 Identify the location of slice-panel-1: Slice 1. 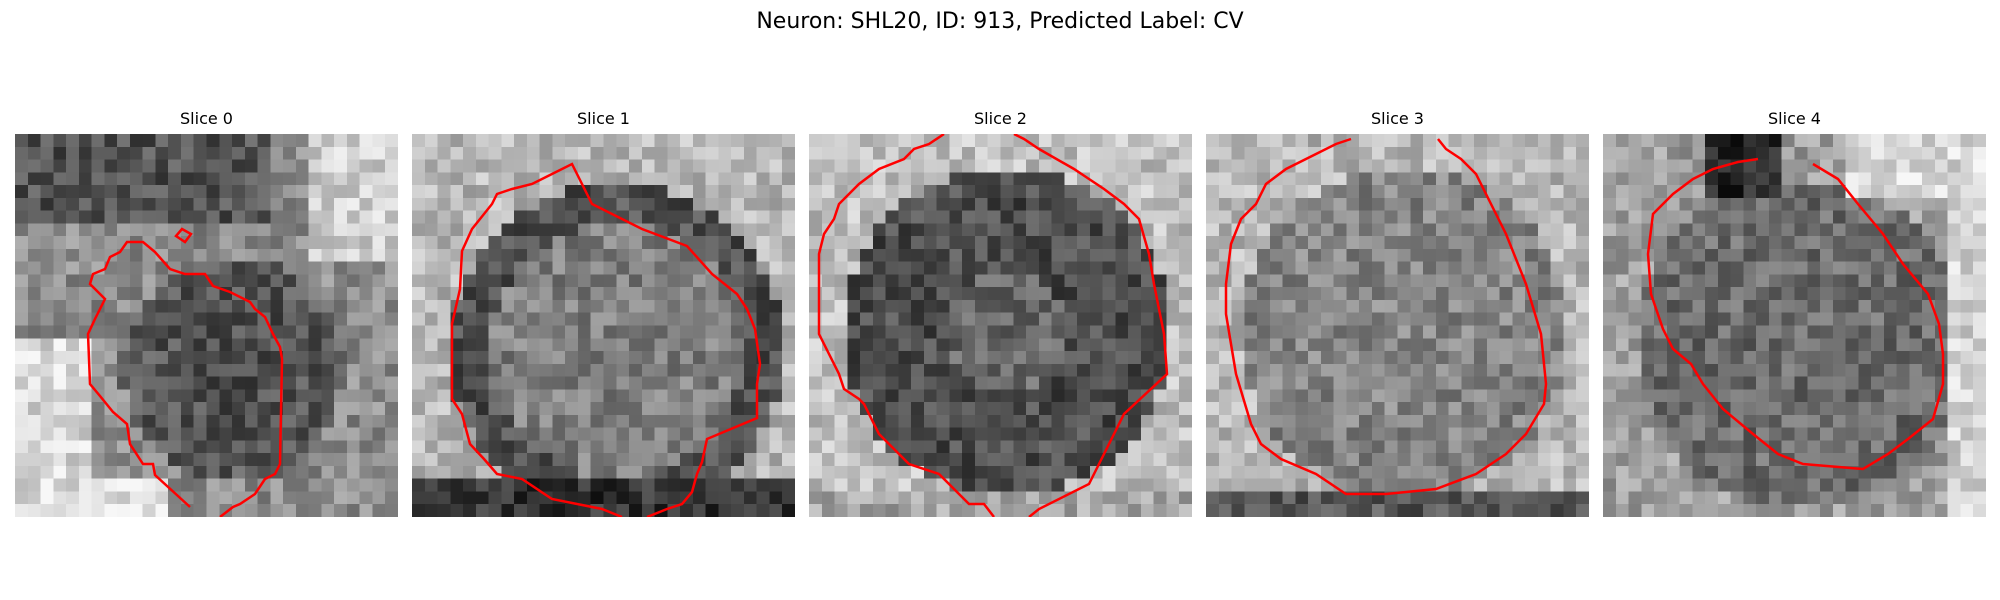
(603, 312).